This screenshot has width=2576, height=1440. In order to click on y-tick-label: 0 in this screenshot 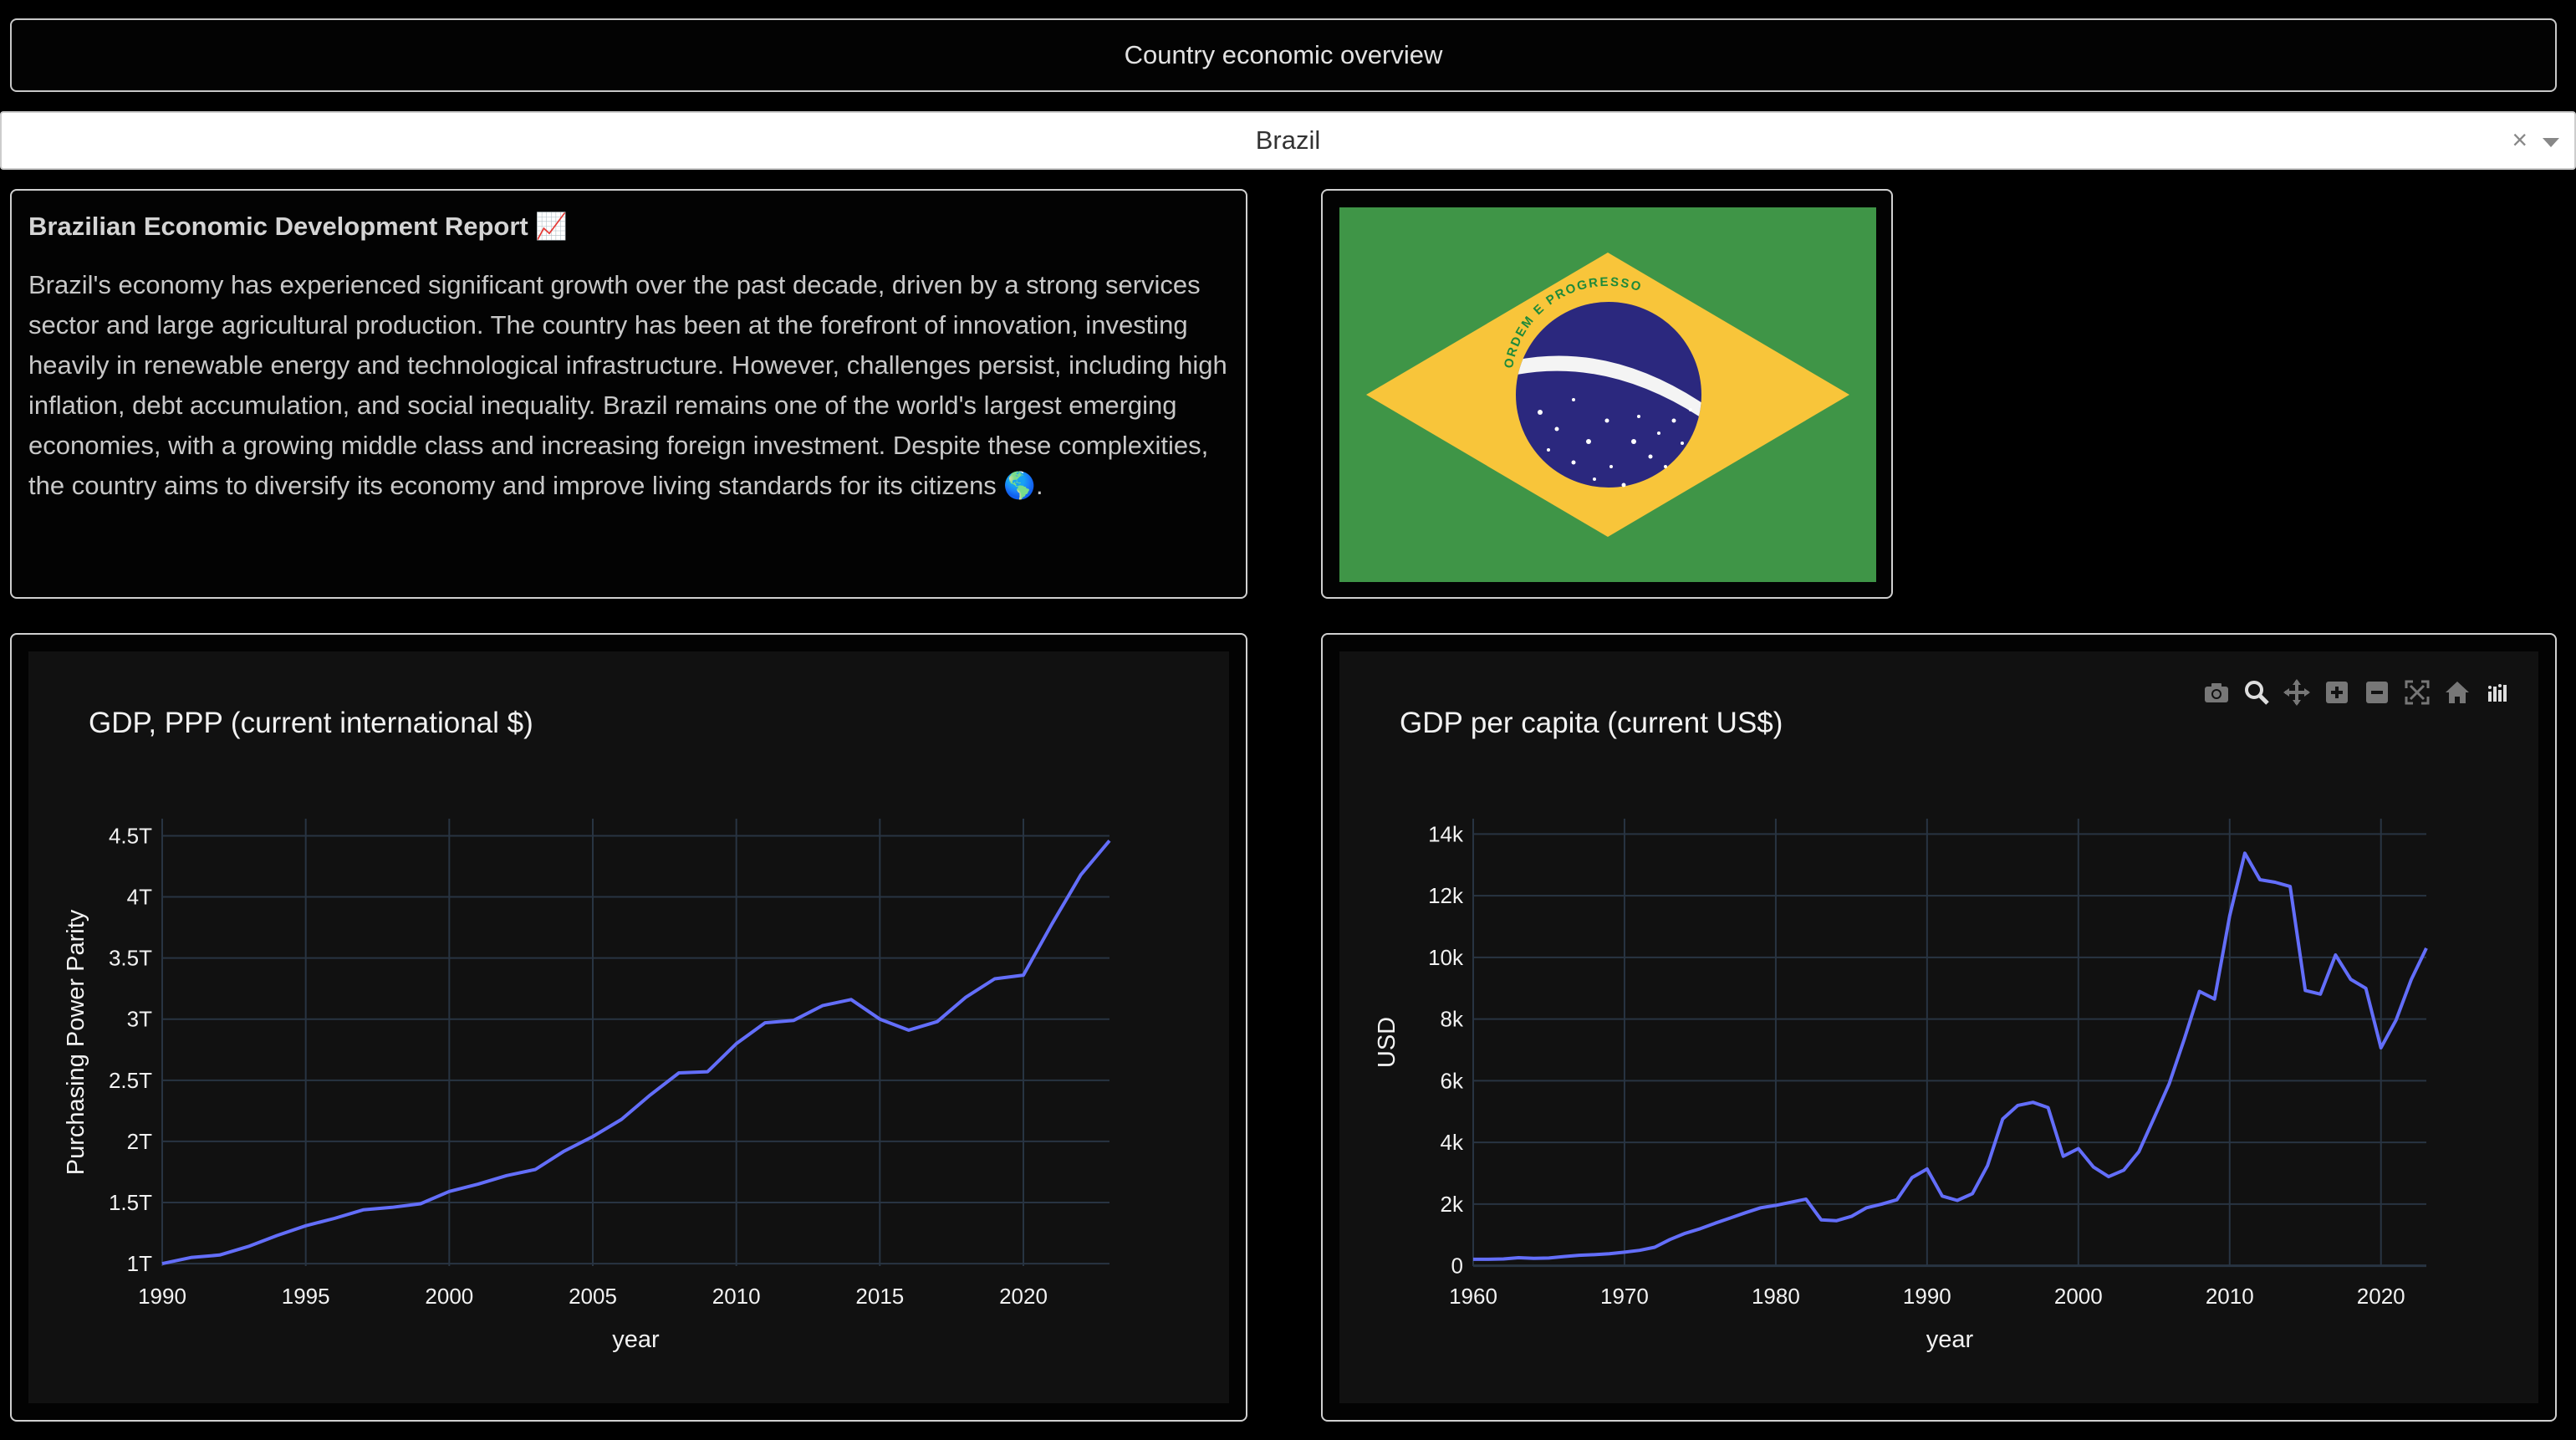, I will do `click(1457, 1266)`.